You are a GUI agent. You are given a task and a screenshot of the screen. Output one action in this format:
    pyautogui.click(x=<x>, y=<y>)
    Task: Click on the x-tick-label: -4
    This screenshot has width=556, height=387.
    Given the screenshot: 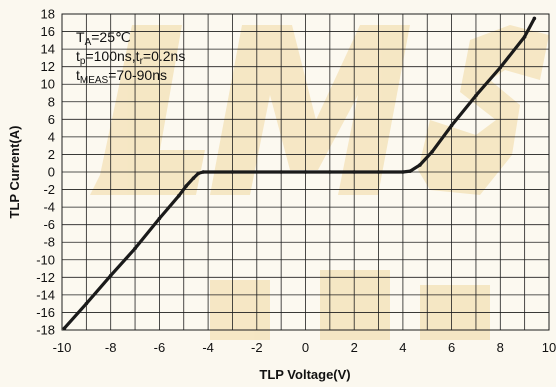 What is the action you would take?
    pyautogui.click(x=208, y=347)
    